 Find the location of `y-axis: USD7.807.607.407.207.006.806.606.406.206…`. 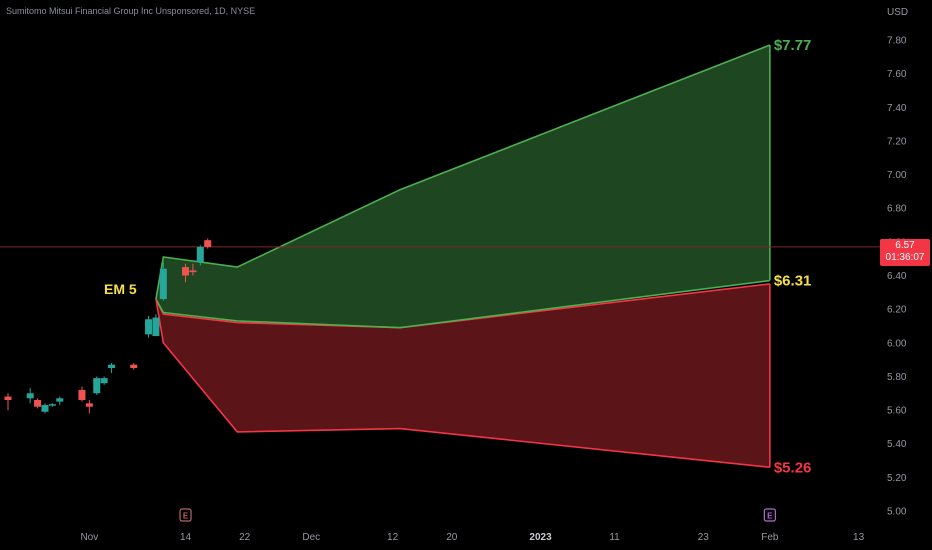

y-axis: USD7.807.607.407.207.006.806.606.406.206… is located at coordinates (897, 262).